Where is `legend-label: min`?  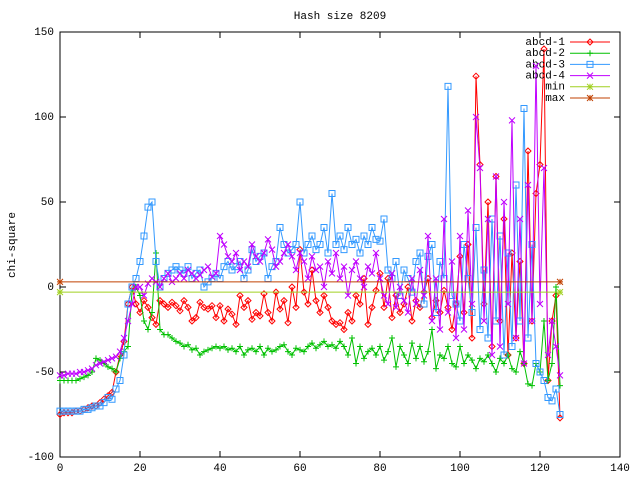 legend-label: min is located at coordinates (555, 88).